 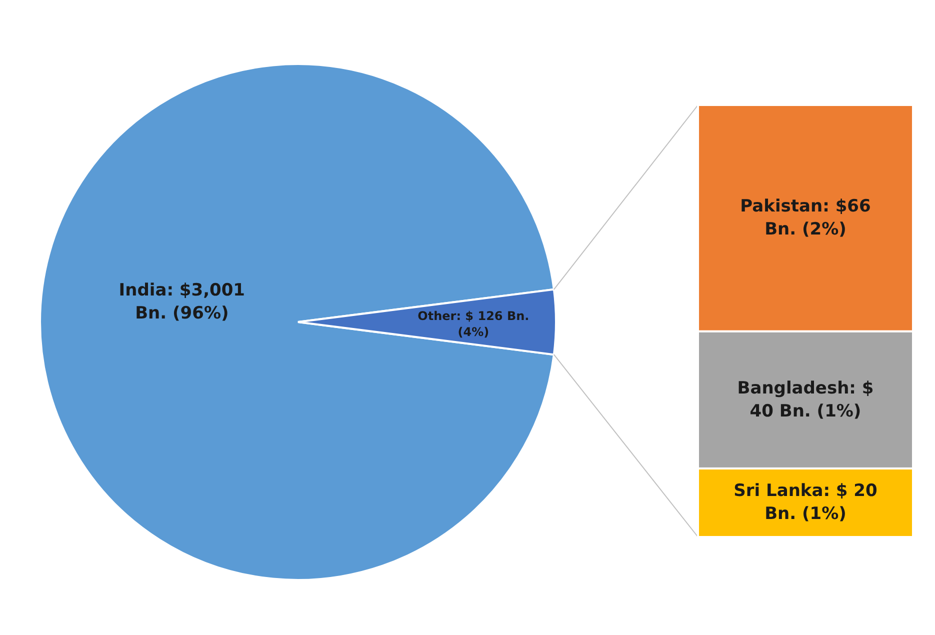 I want to click on data-label: Sri Lanka: $ 20 Bn. (1%), so click(x=806, y=502).